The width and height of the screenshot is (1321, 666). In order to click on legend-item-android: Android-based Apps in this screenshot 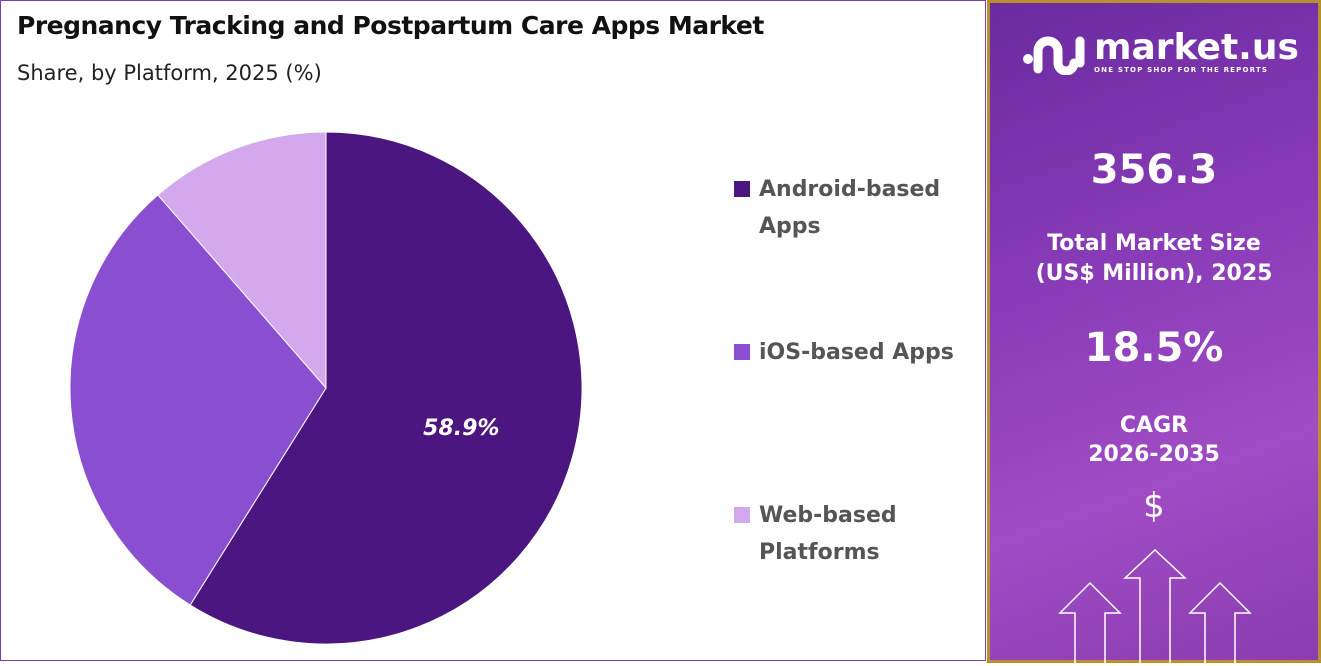, I will do `click(846, 208)`.